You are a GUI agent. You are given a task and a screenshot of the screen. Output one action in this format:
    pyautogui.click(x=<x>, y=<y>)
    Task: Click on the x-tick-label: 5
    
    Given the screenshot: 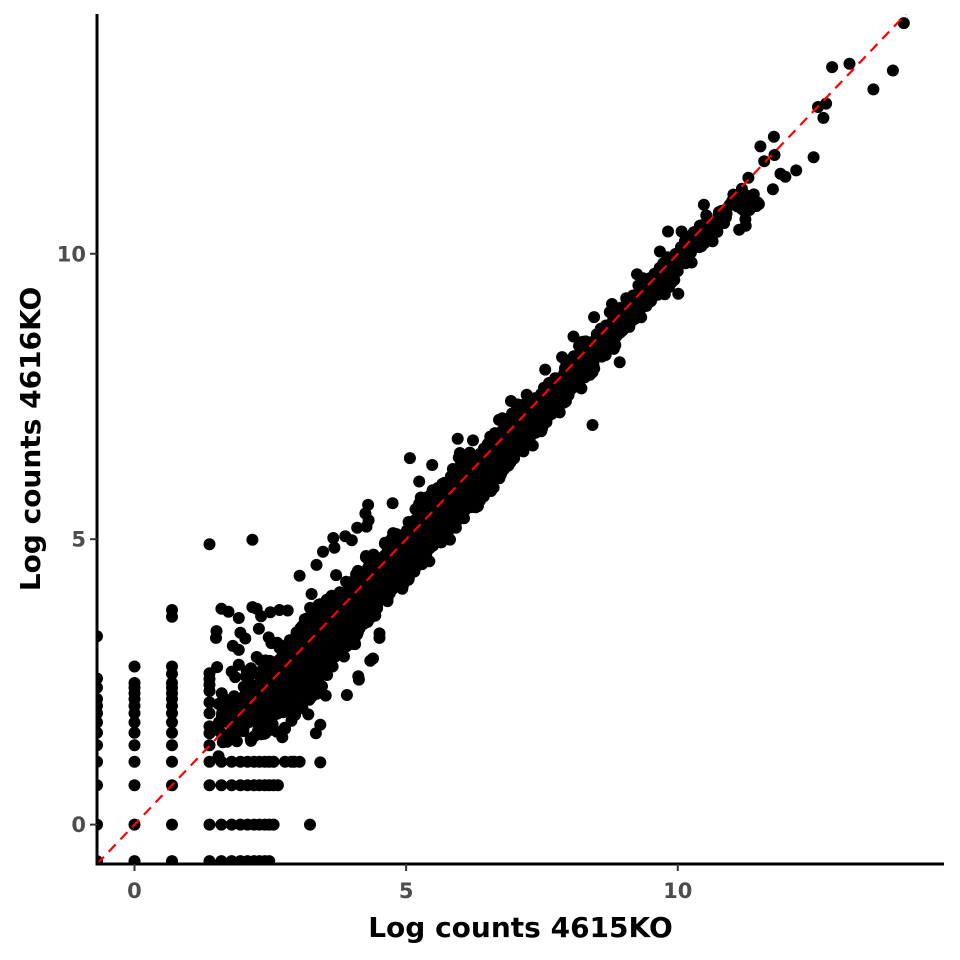 What is the action you would take?
    pyautogui.click(x=406, y=891)
    